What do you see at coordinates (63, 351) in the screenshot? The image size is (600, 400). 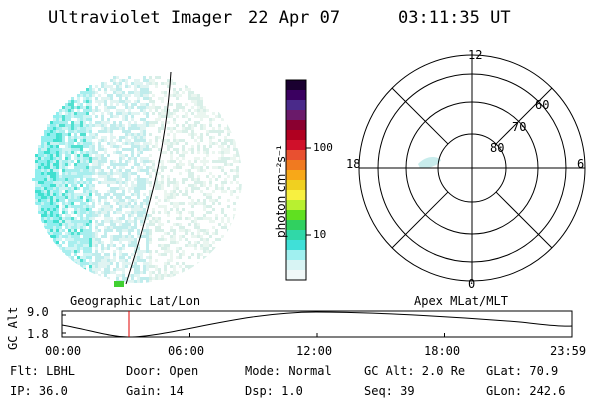 I see `orbit-x-tick-0000: 00:00` at bounding box center [63, 351].